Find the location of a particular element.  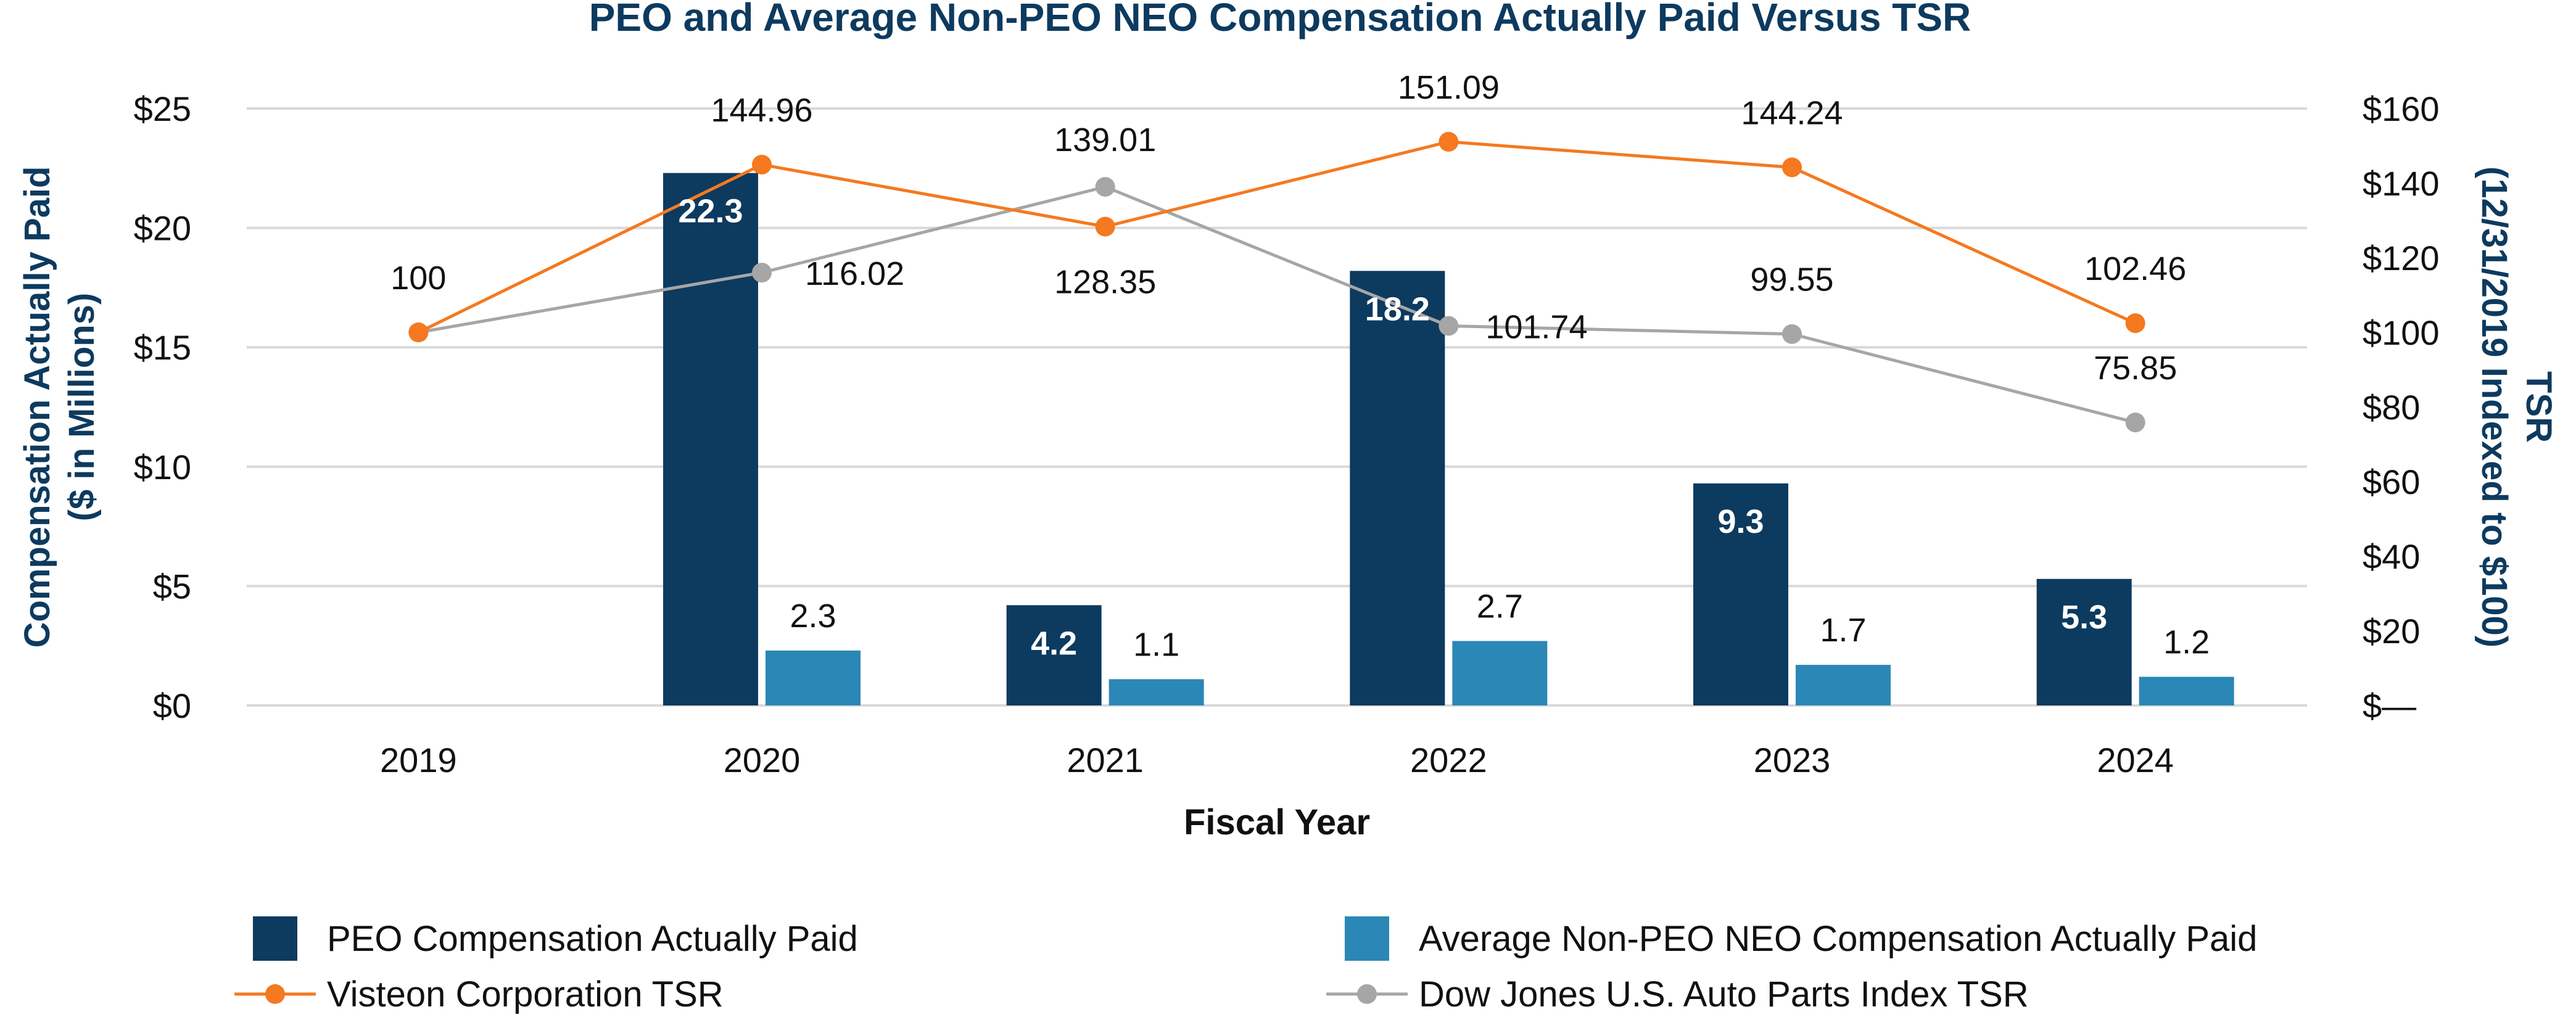

visteon-tsr-label: 144.24 is located at coordinates (1792, 113).